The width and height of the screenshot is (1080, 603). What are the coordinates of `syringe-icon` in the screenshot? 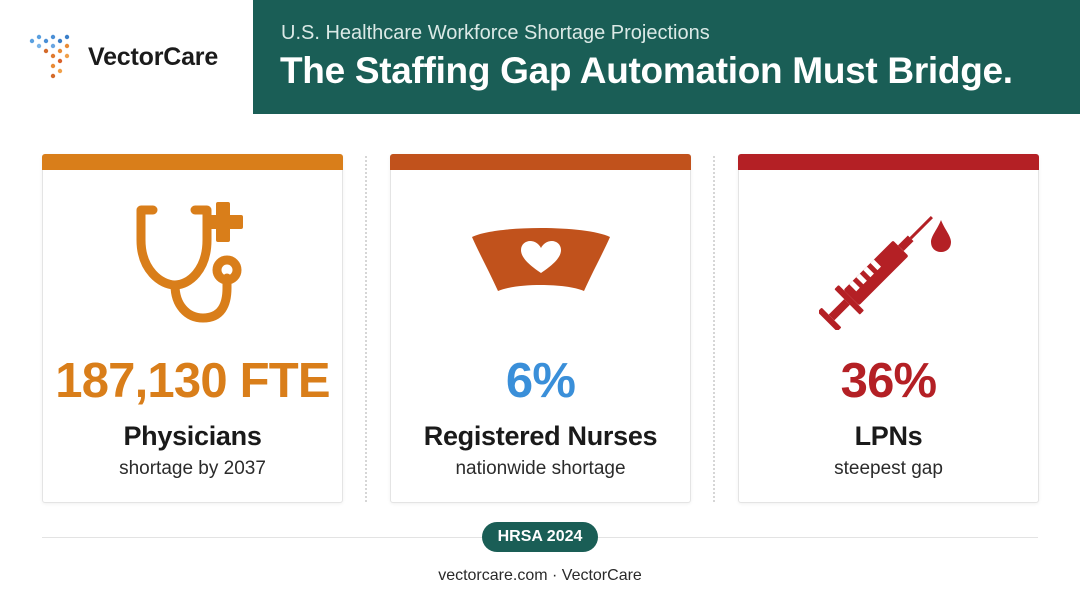 It's located at (884, 273).